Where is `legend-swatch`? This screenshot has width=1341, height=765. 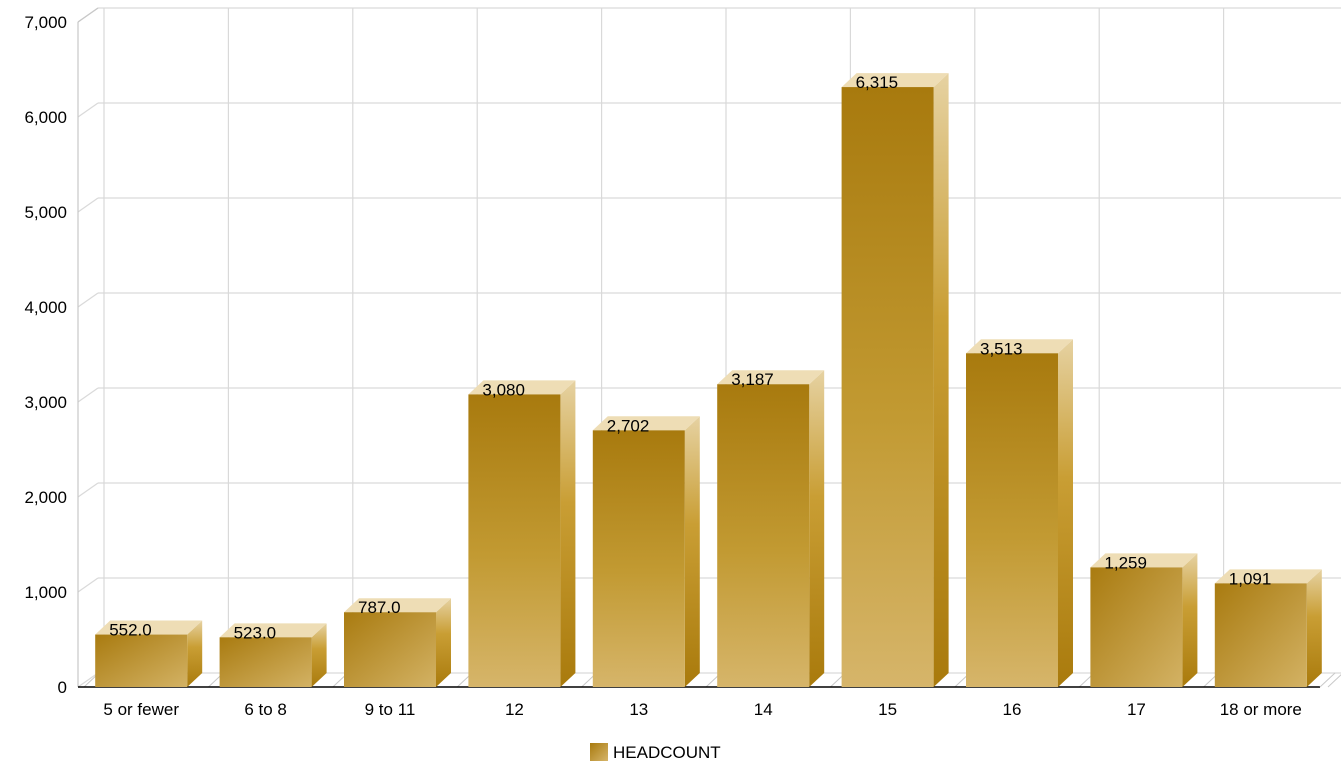
legend-swatch is located at coordinates (599, 752).